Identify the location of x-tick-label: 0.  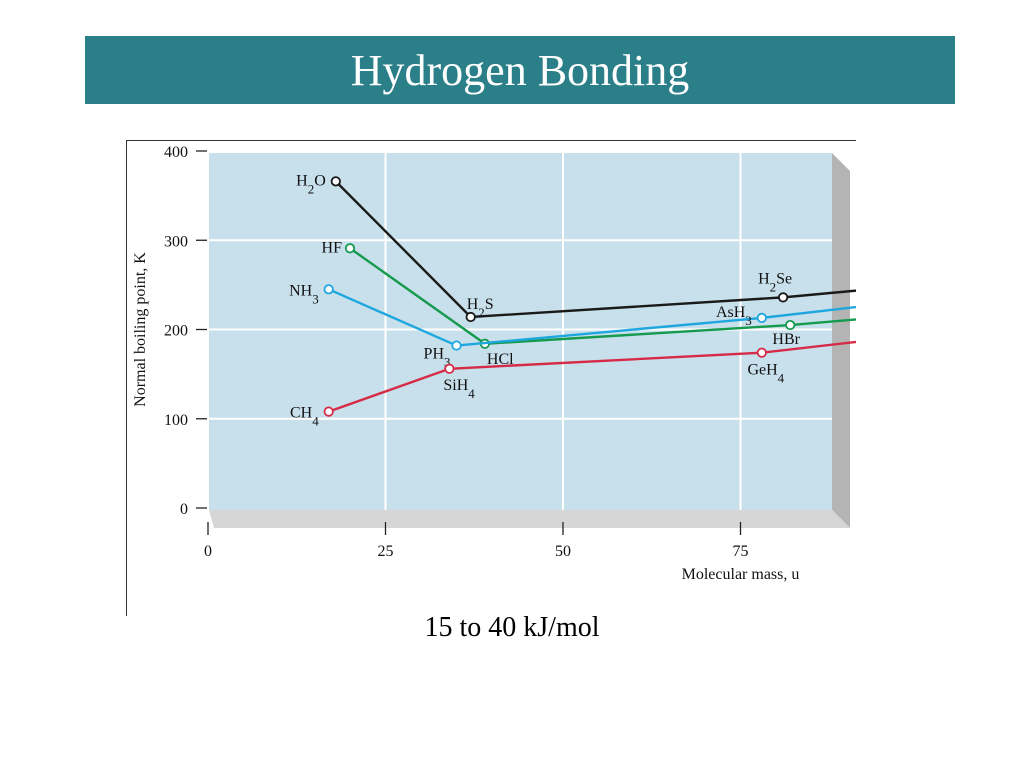
(208, 551).